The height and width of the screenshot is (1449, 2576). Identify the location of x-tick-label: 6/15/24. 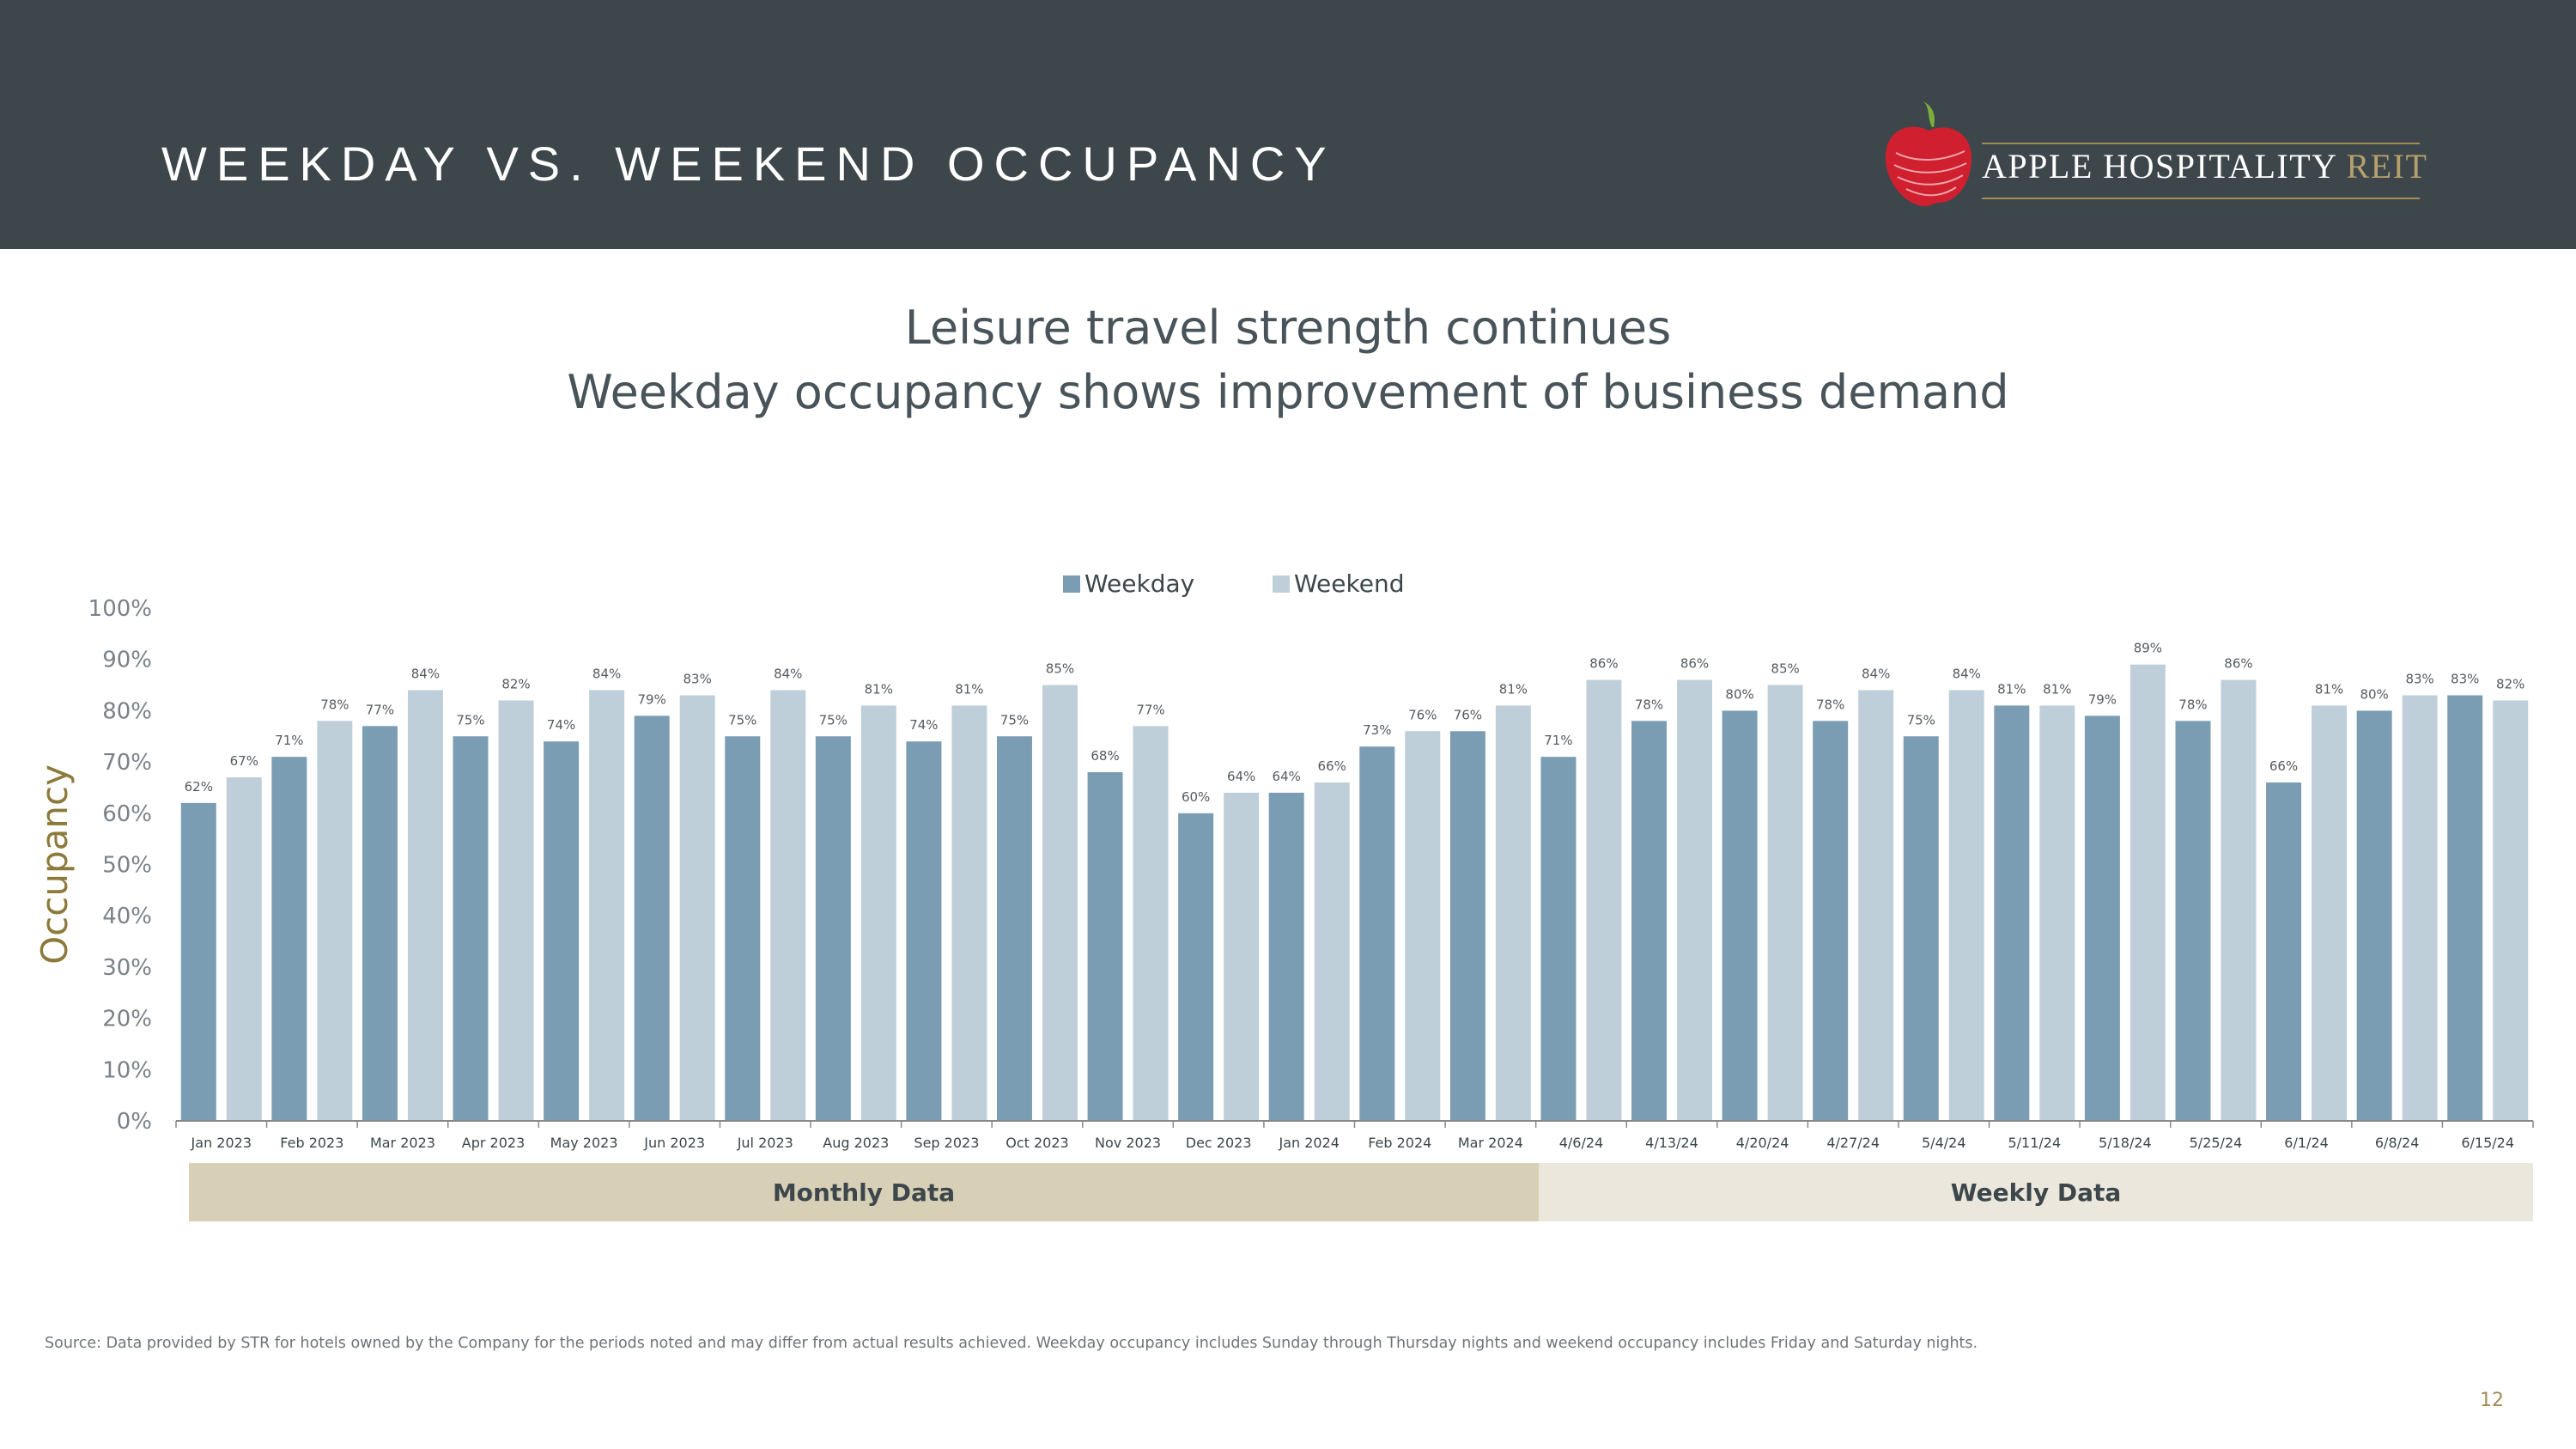
(2487, 1143).